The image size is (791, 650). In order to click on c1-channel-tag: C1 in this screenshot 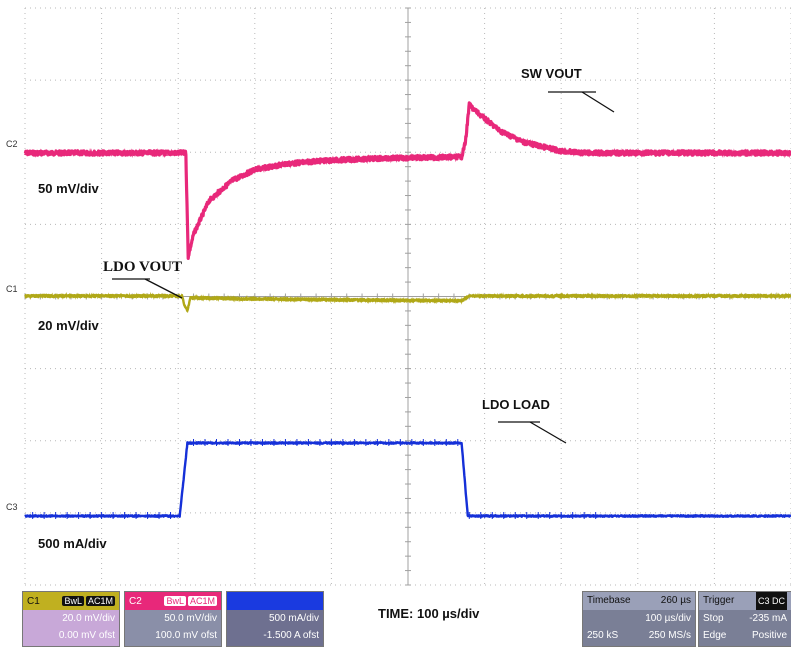, I will do `click(12, 289)`.